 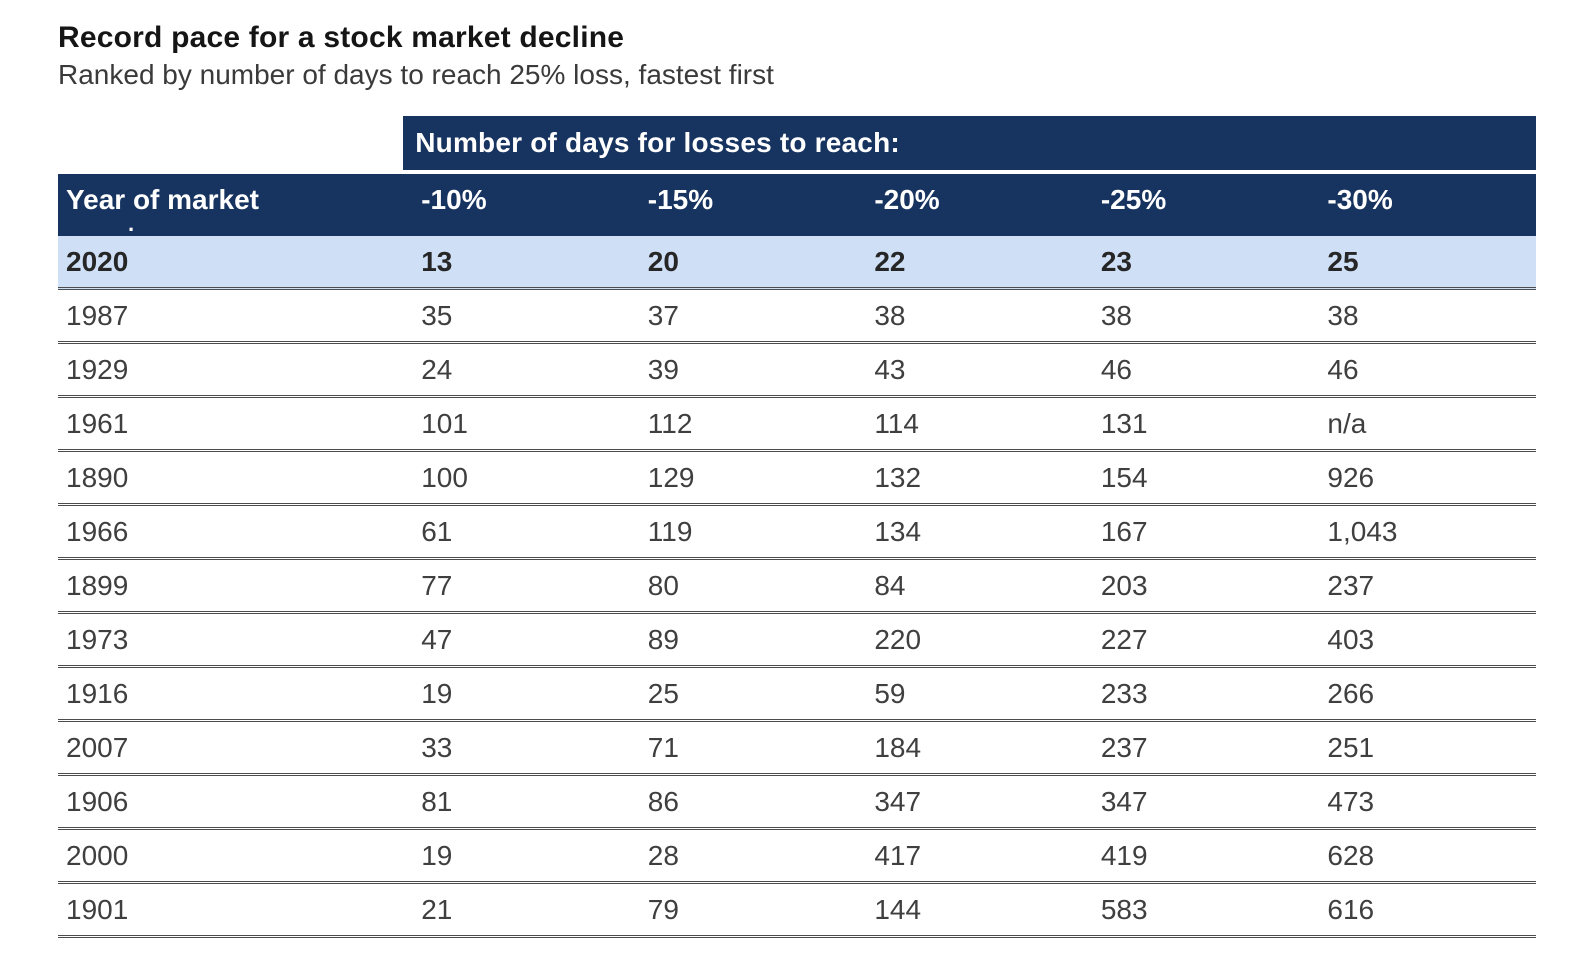 What do you see at coordinates (231, 803) in the screenshot?
I see `year-cell: 1906` at bounding box center [231, 803].